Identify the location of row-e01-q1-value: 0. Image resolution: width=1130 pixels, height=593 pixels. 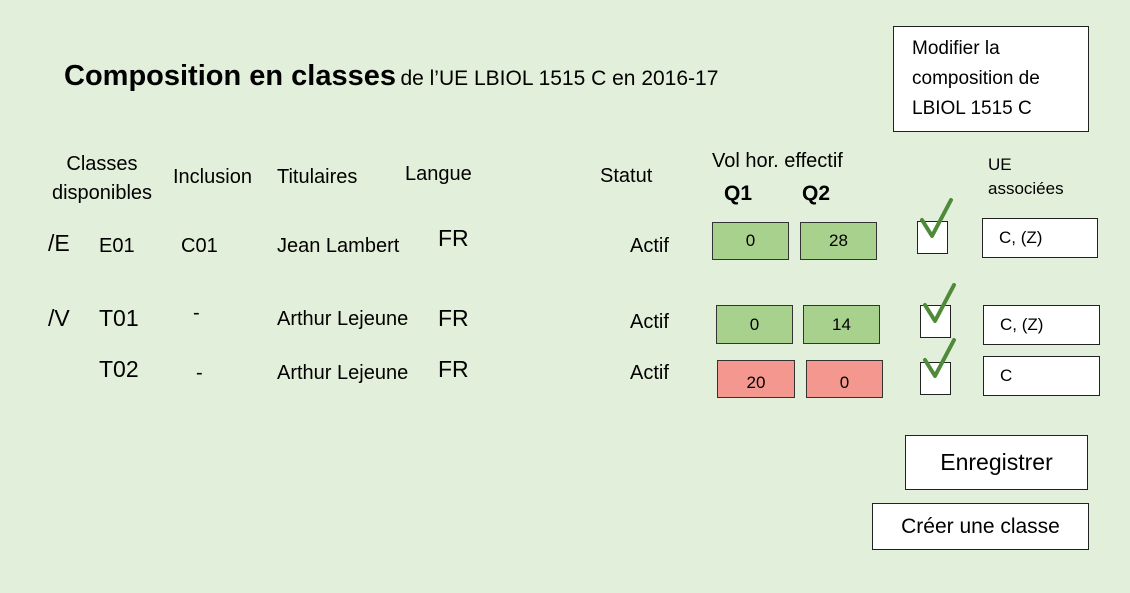
(750, 241).